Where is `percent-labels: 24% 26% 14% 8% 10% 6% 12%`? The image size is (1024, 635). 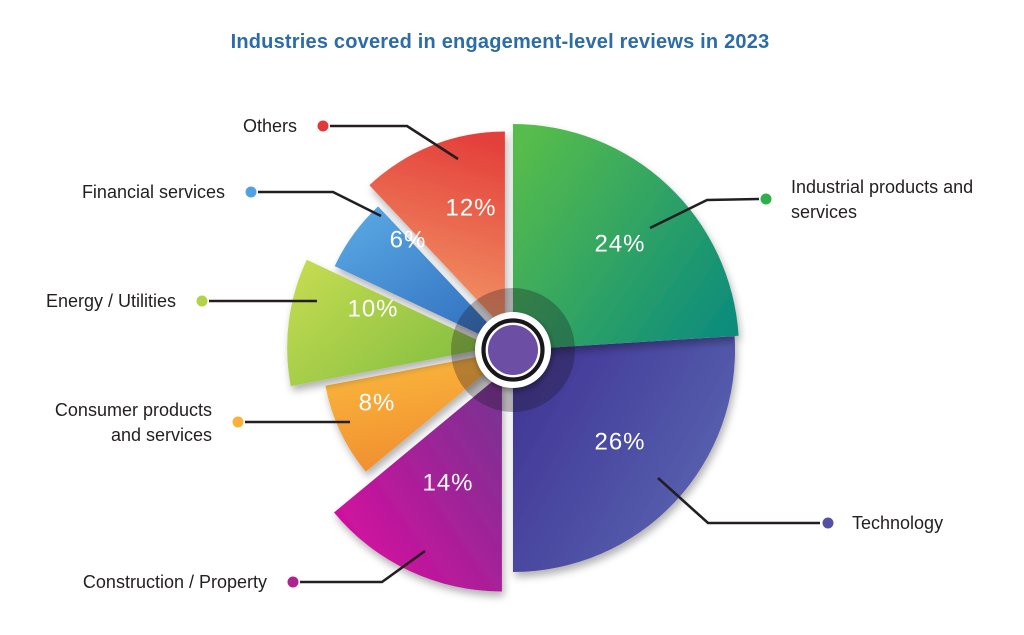
percent-labels: 24% 26% 14% 8% 10% 6% 12% is located at coordinates (496, 346).